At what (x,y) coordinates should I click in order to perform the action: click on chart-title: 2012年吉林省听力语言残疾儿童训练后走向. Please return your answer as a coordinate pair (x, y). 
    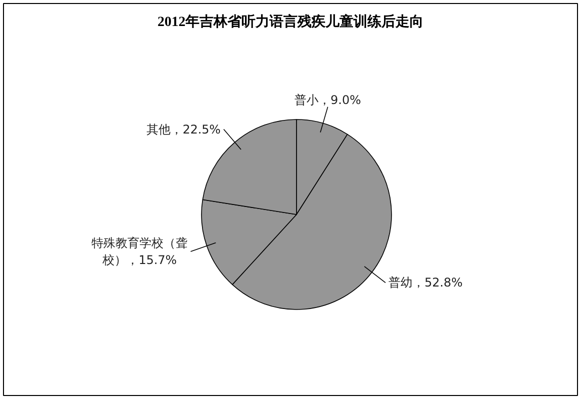
    Looking at the image, I should click on (291, 21).